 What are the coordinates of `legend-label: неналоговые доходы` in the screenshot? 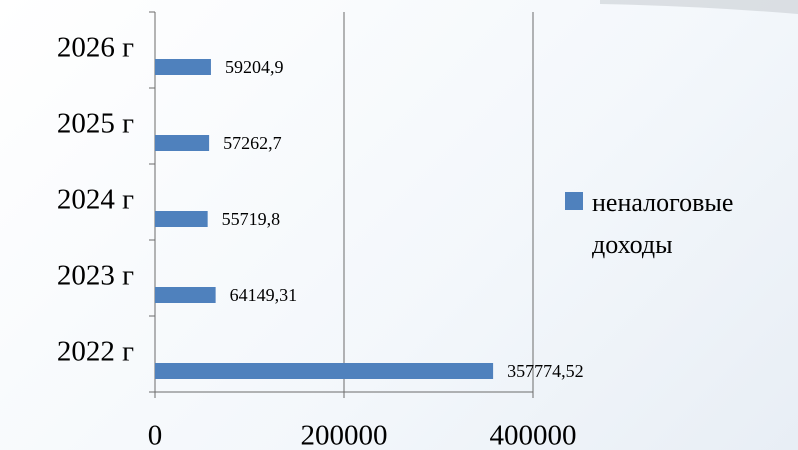 It's located at (663, 223).